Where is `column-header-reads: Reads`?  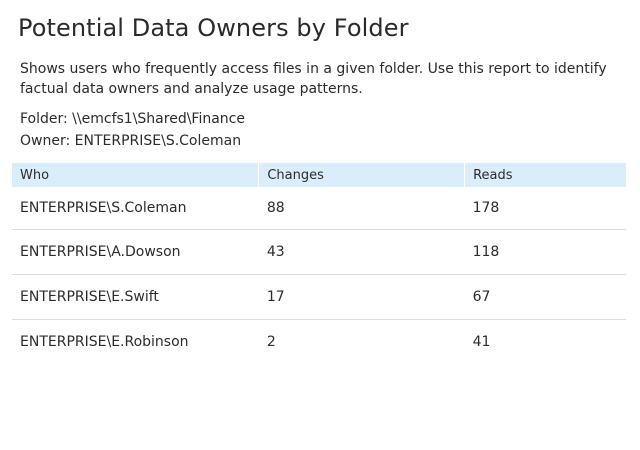
column-header-reads: Reads is located at coordinates (545, 175).